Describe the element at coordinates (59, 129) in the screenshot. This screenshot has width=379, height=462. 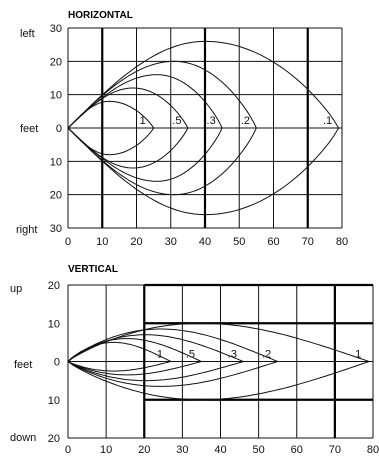
I see `horizontal-y-tick-0: 0` at that location.